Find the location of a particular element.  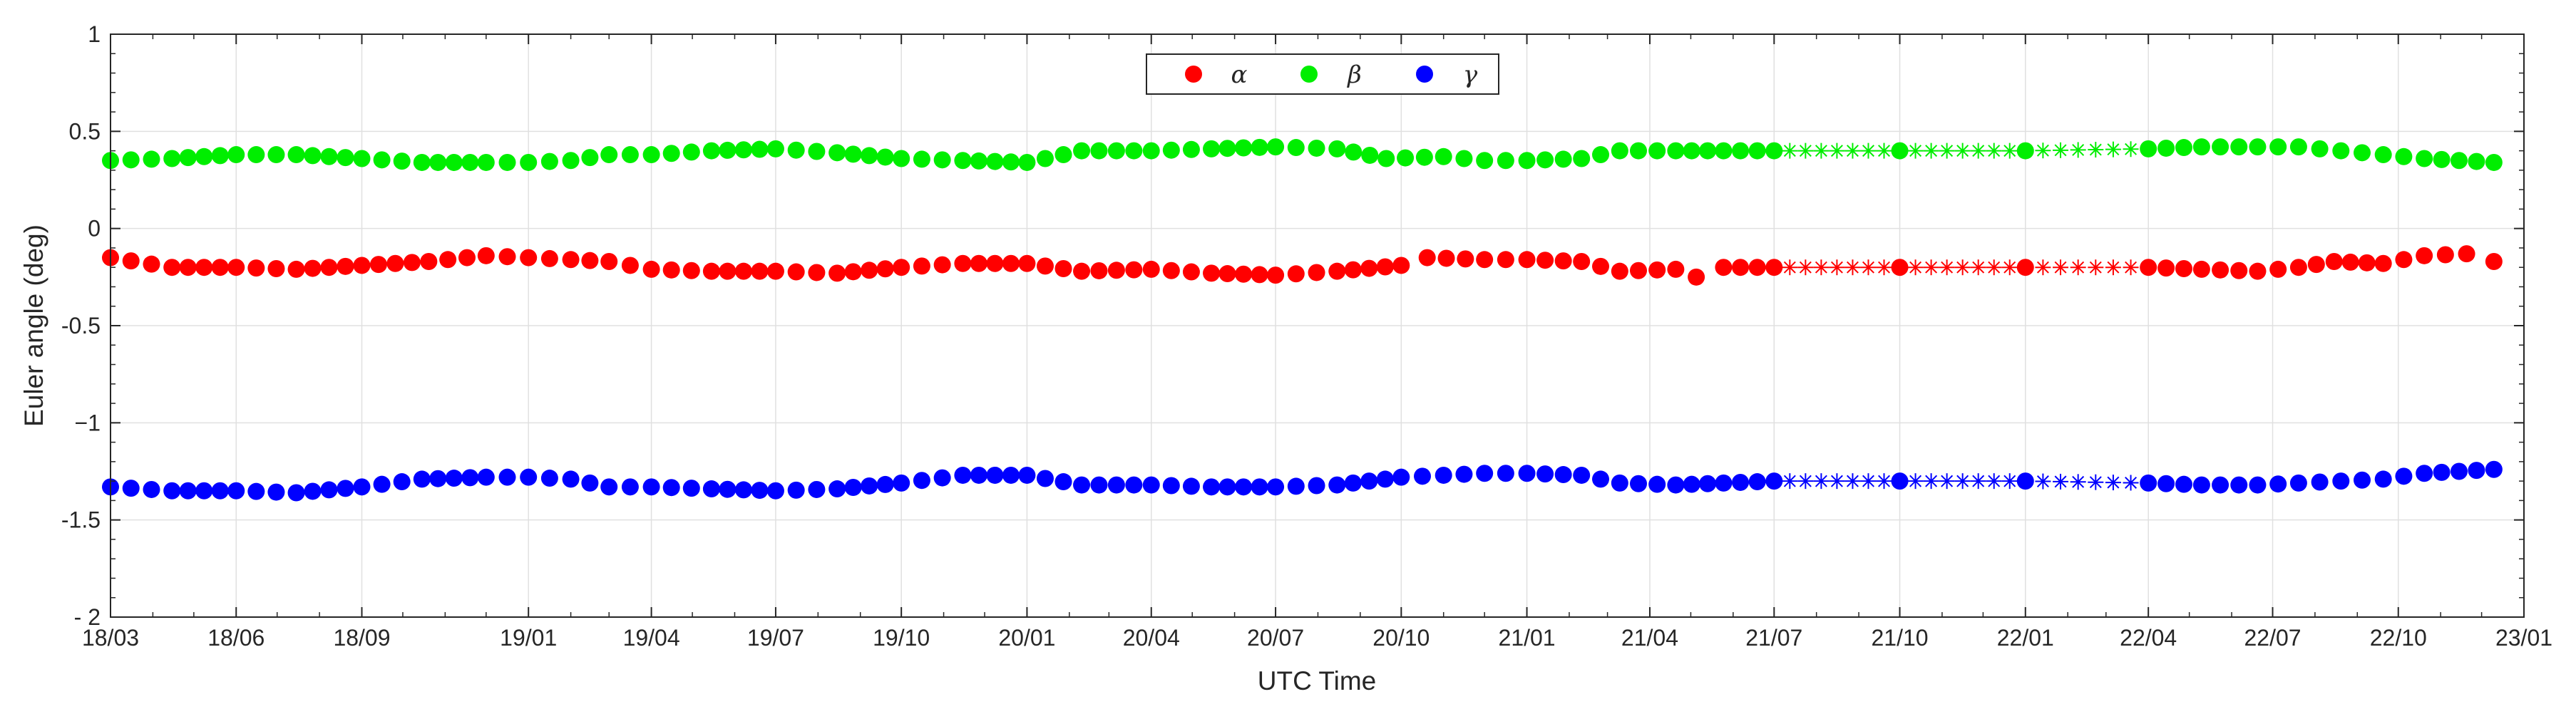

x-axis-label: UTC Time is located at coordinates (1317, 680).